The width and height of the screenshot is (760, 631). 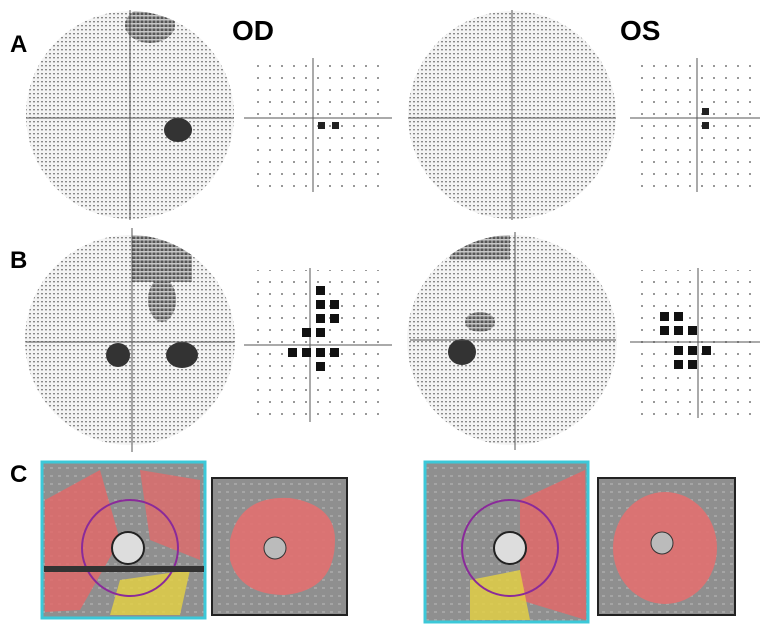 I want to click on eye-label: OS, so click(x=640, y=30).